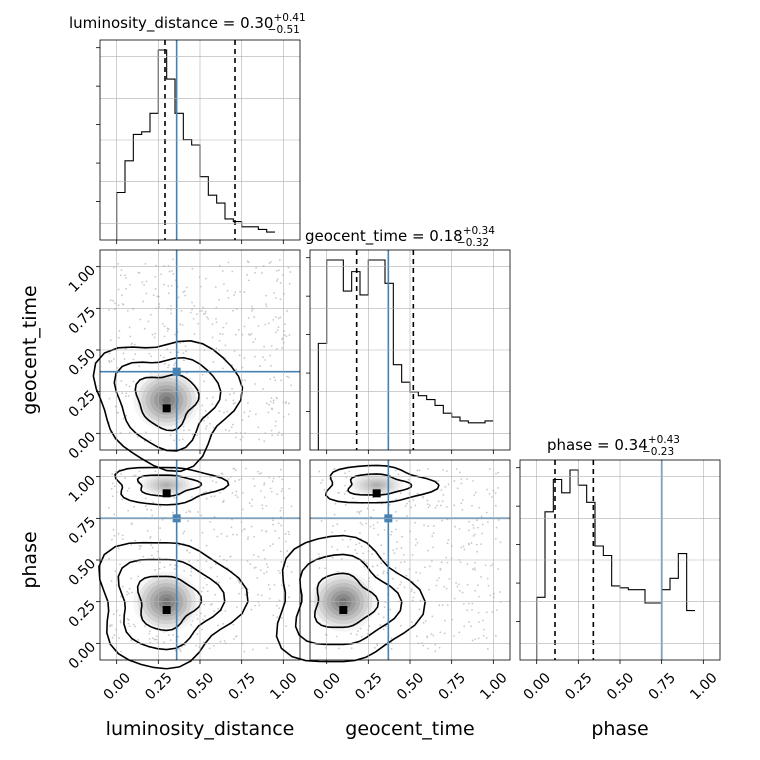  What do you see at coordinates (30, 559) in the screenshot?
I see `y-axis-label: phase` at bounding box center [30, 559].